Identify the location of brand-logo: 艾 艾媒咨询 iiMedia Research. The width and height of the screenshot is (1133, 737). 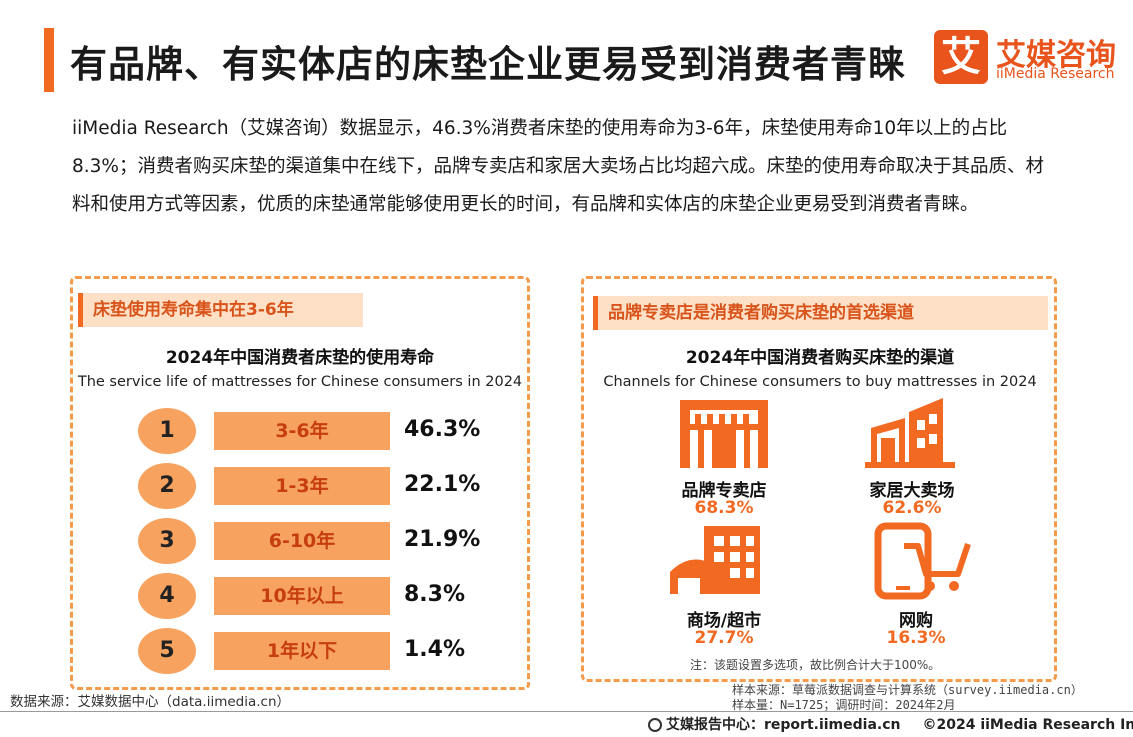
(1033, 60).